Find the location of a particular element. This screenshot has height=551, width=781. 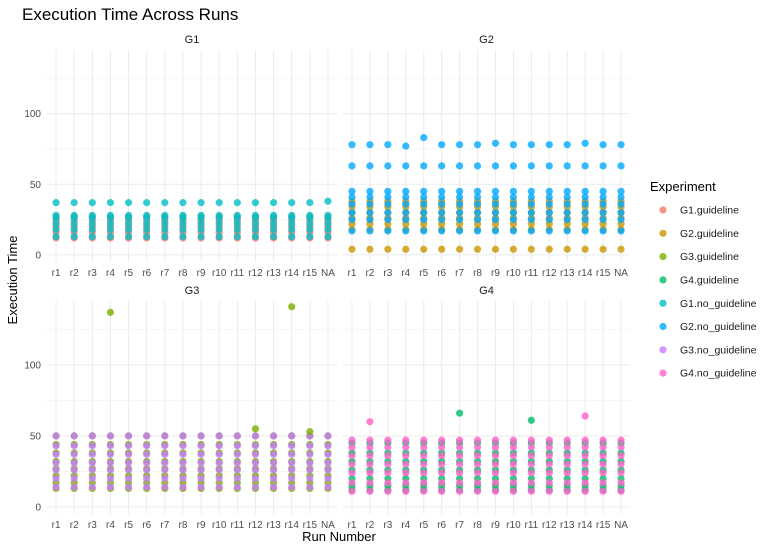

x-tick-label: r6 is located at coordinates (146, 525).